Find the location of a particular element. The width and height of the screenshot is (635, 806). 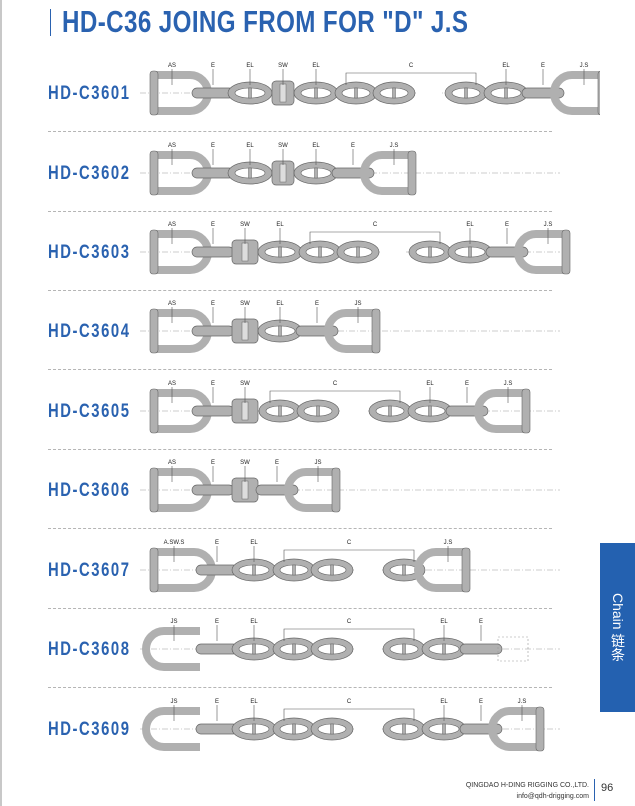

chain-row-hd-c3608: HD-C3608 JS E EL C EL E is located at coordinates (300, 649).